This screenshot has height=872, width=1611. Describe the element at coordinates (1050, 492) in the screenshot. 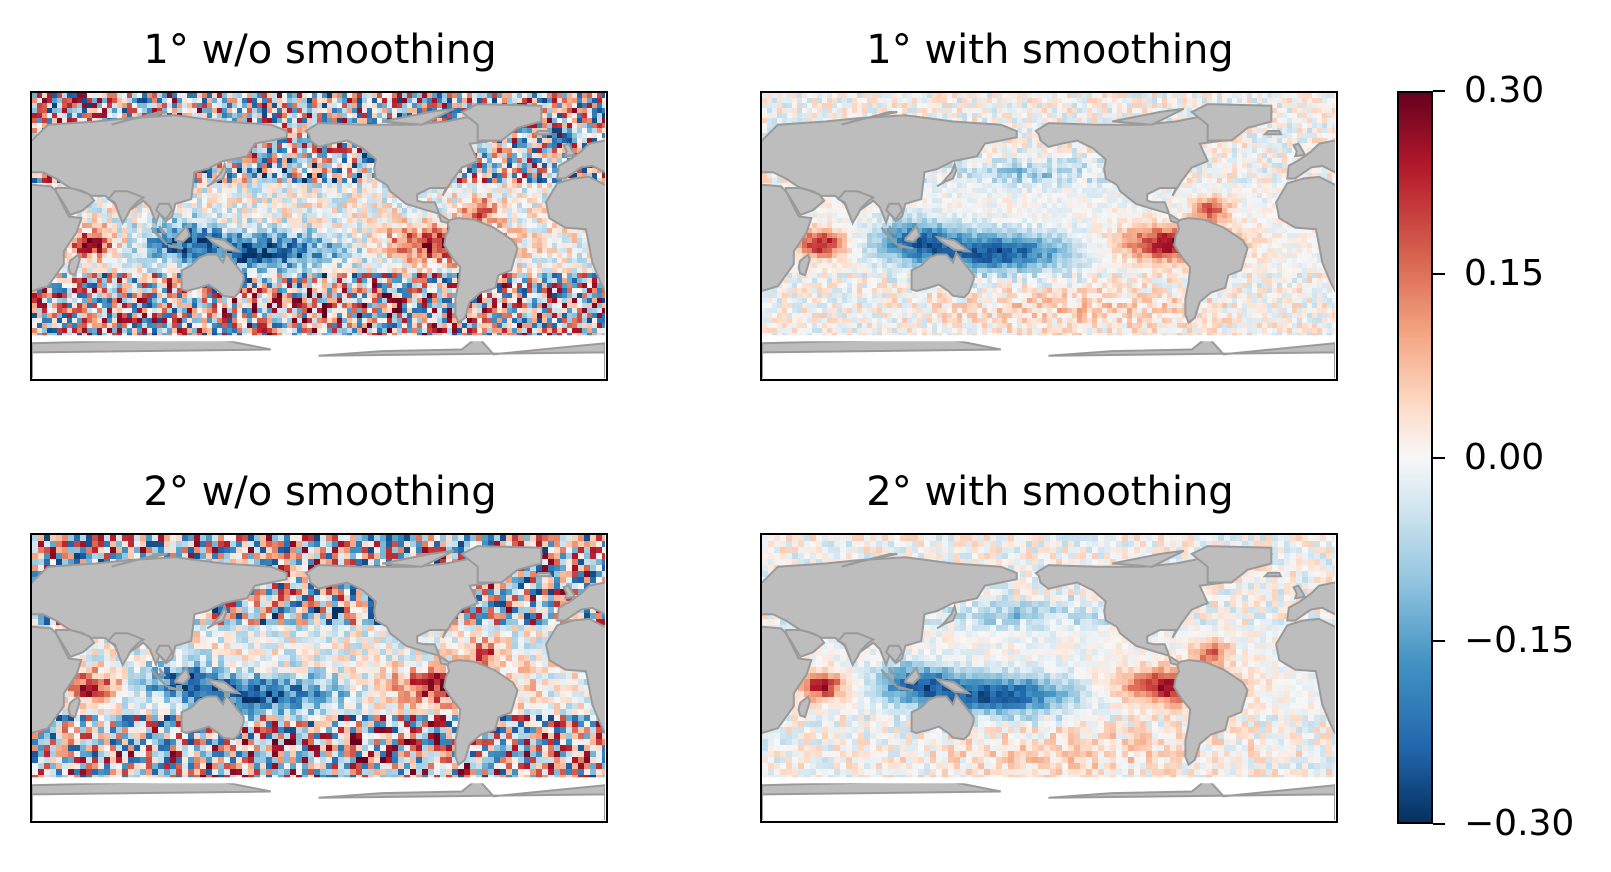

I see `panel-title-4: 2° with smoothing` at that location.